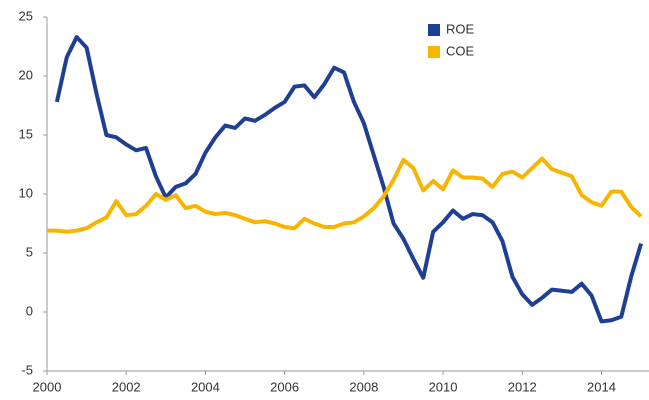 This screenshot has width=649, height=400. Describe the element at coordinates (26, 133) in the screenshot. I see `y-tick-label: 15` at that location.